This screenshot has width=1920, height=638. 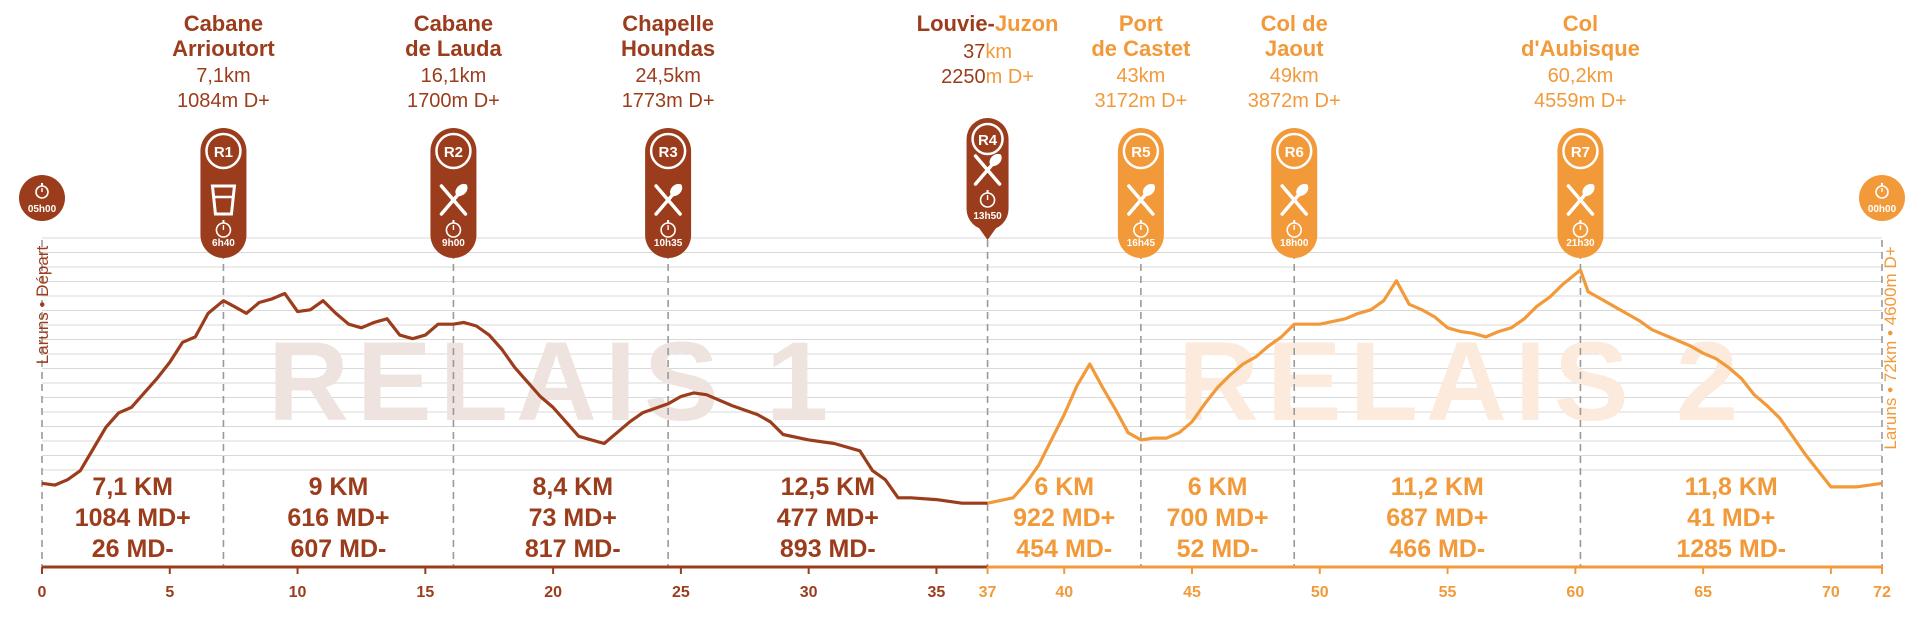 What do you see at coordinates (223, 101) in the screenshot?
I see `relay-elevation: 1084m D+` at bounding box center [223, 101].